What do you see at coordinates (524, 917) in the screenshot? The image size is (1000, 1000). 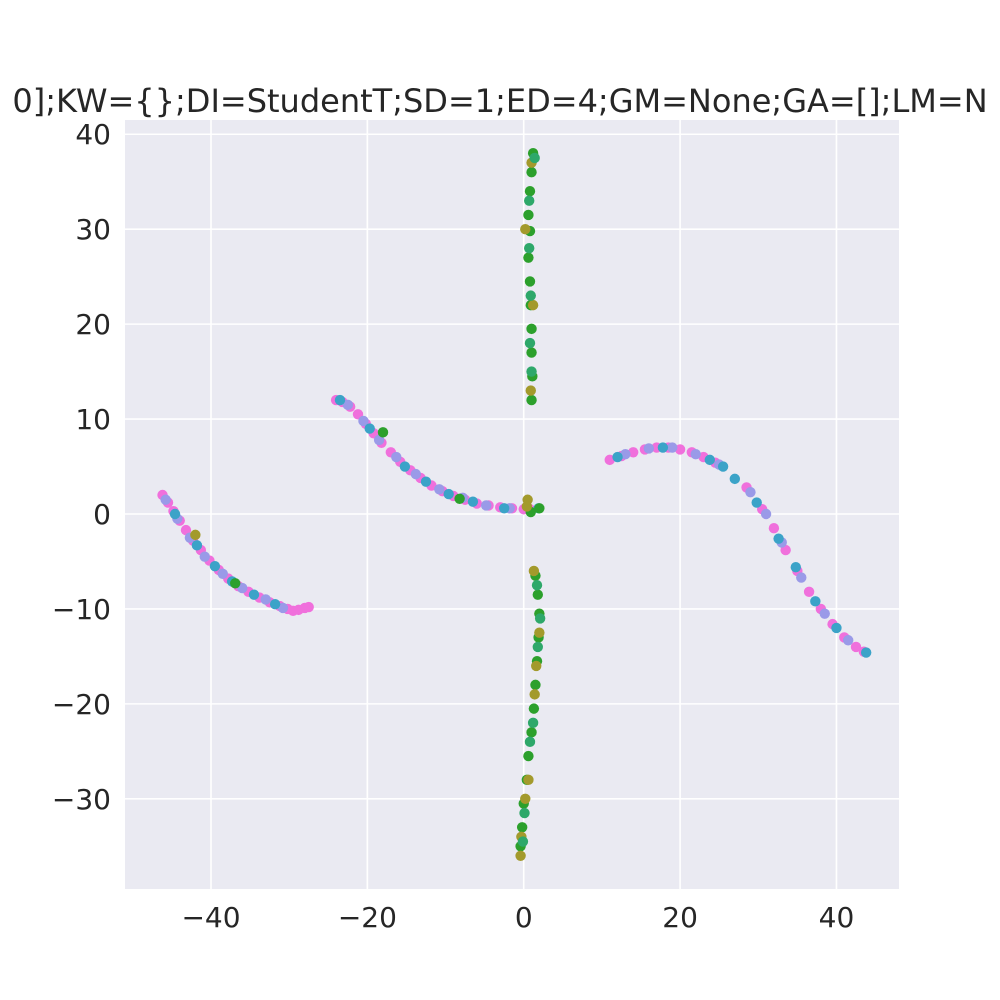 I see `x-tick-label: 0` at bounding box center [524, 917].